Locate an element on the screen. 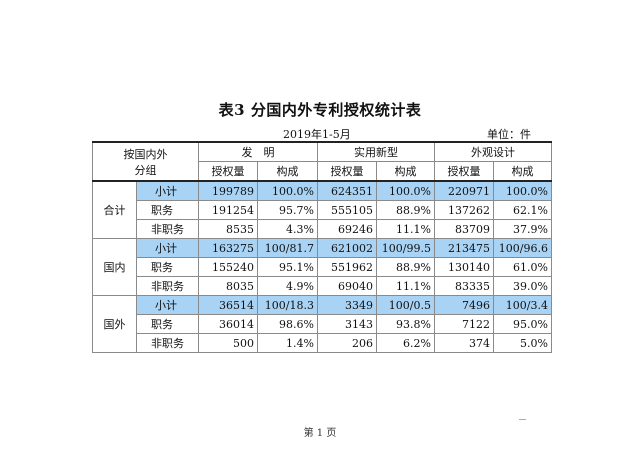 This screenshot has width=640, height=452. cell-value: 199789 is located at coordinates (228, 190).